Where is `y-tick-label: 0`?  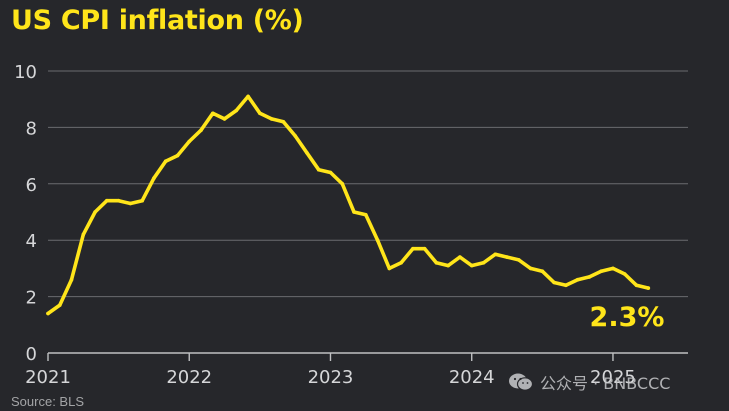
y-tick-label: 0 is located at coordinates (31, 354).